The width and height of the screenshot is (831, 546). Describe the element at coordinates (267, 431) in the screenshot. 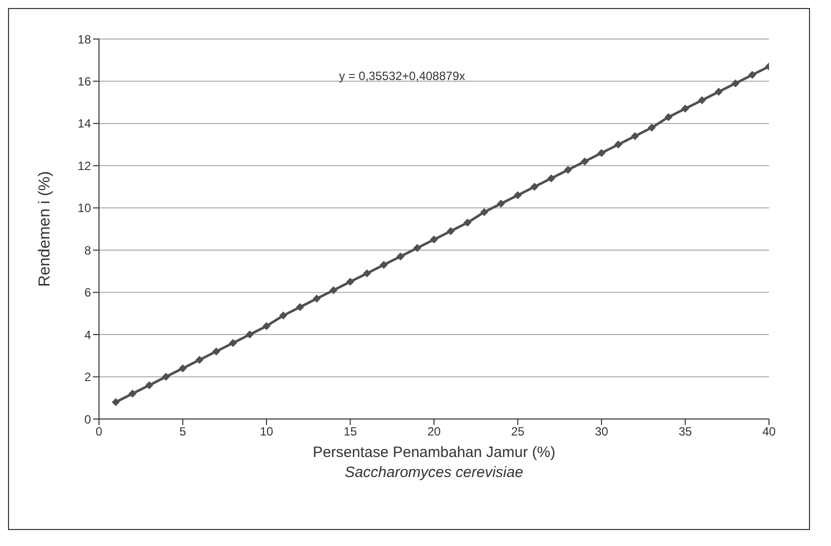

I see `x-tick-label: 10` at that location.